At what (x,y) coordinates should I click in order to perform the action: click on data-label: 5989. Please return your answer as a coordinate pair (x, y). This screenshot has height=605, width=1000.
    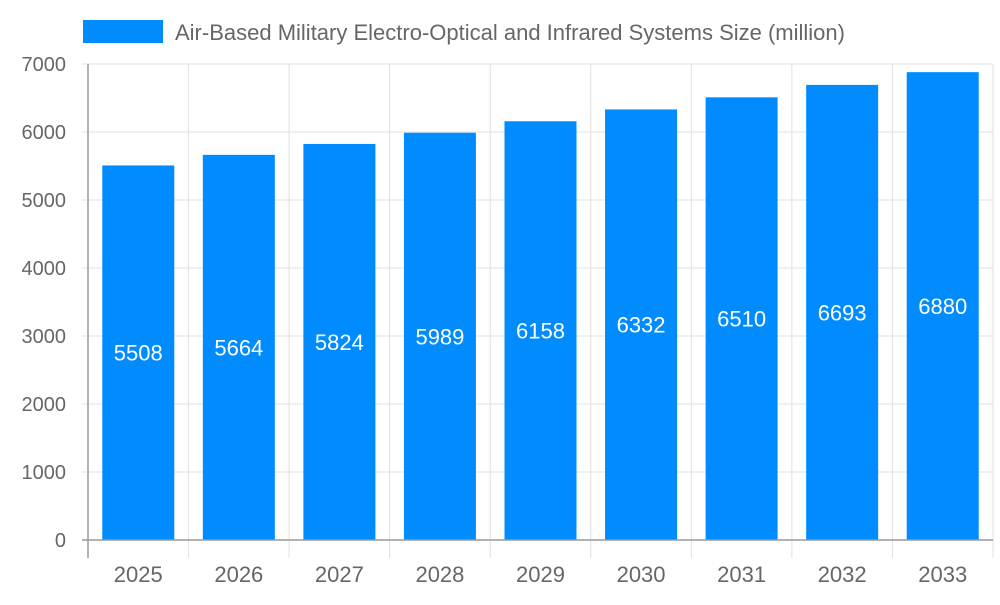
    Looking at the image, I should click on (439, 336).